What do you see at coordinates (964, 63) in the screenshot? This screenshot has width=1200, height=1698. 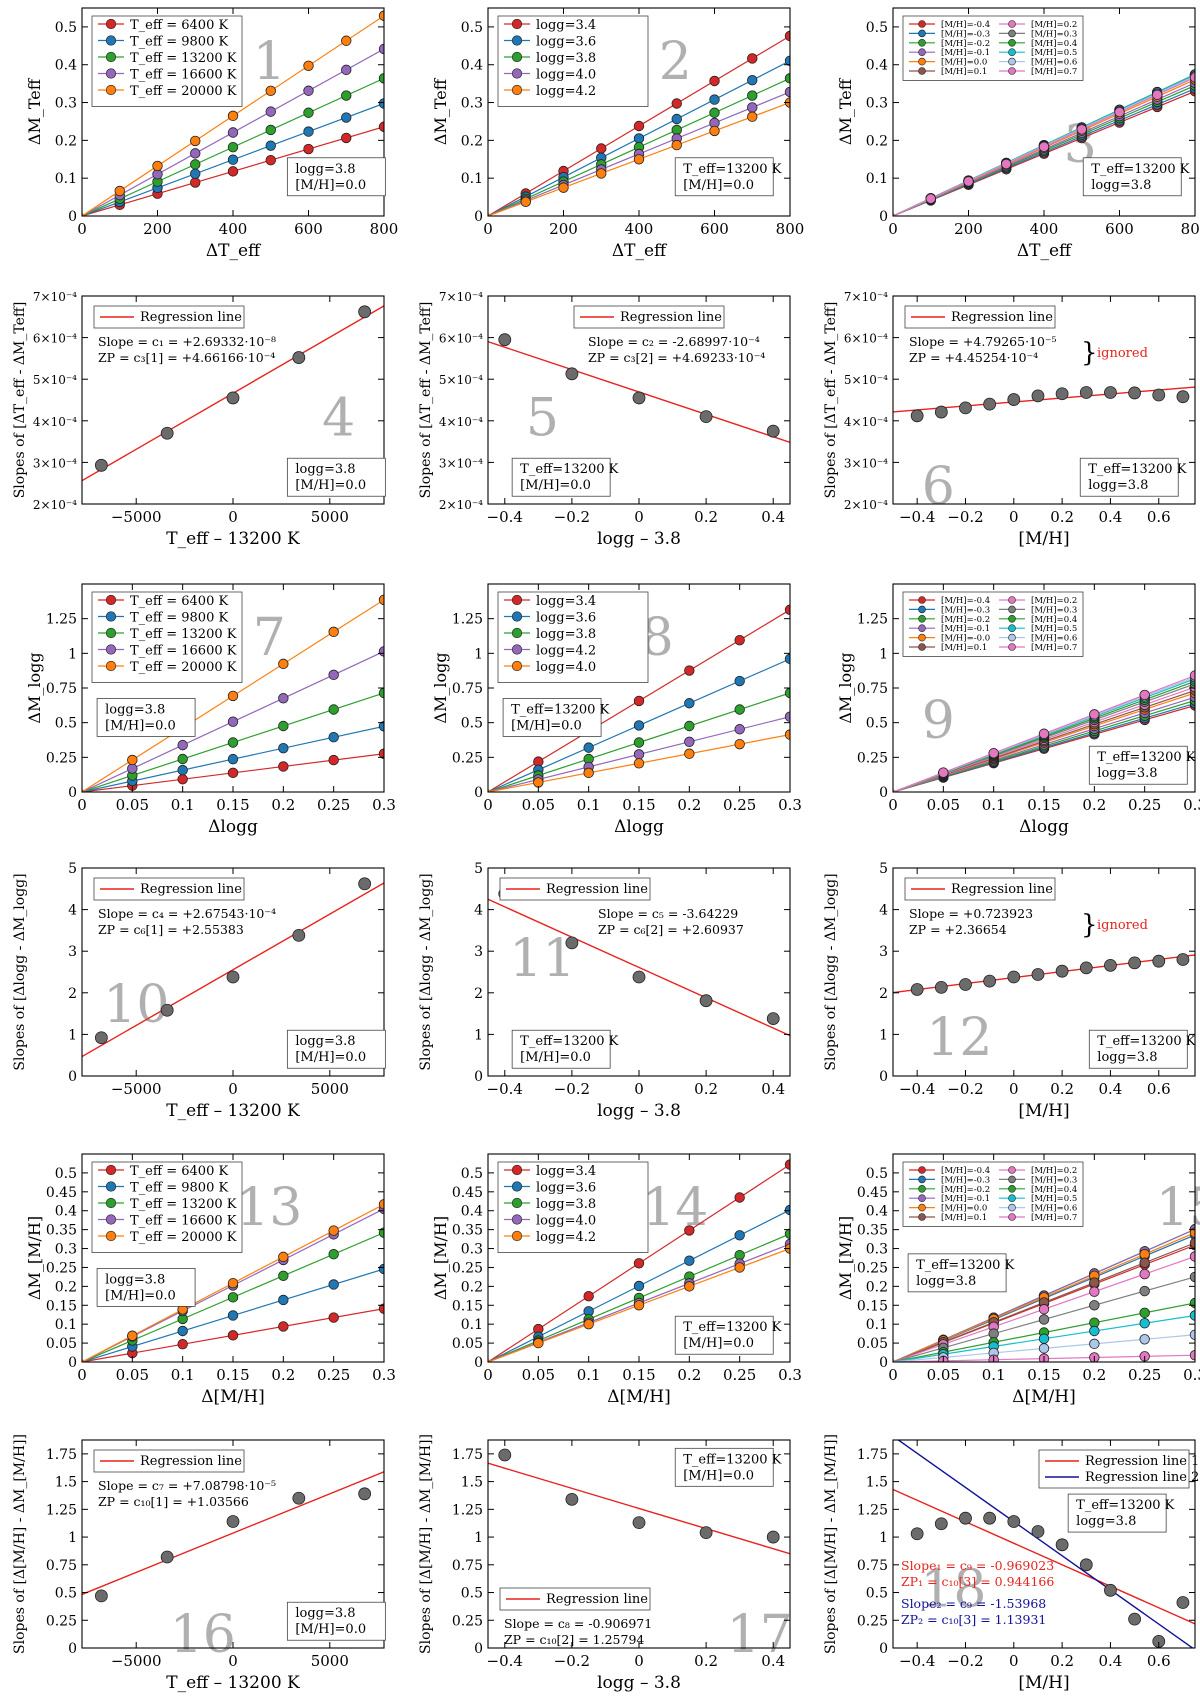 I see `legend-label: [M/H]=0.0` at bounding box center [964, 63].